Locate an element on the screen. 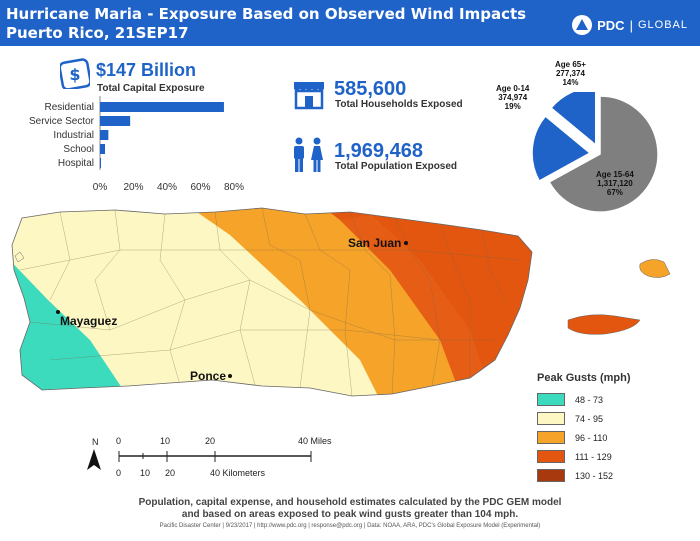  legend-item: 48 - 73 is located at coordinates (570, 399).